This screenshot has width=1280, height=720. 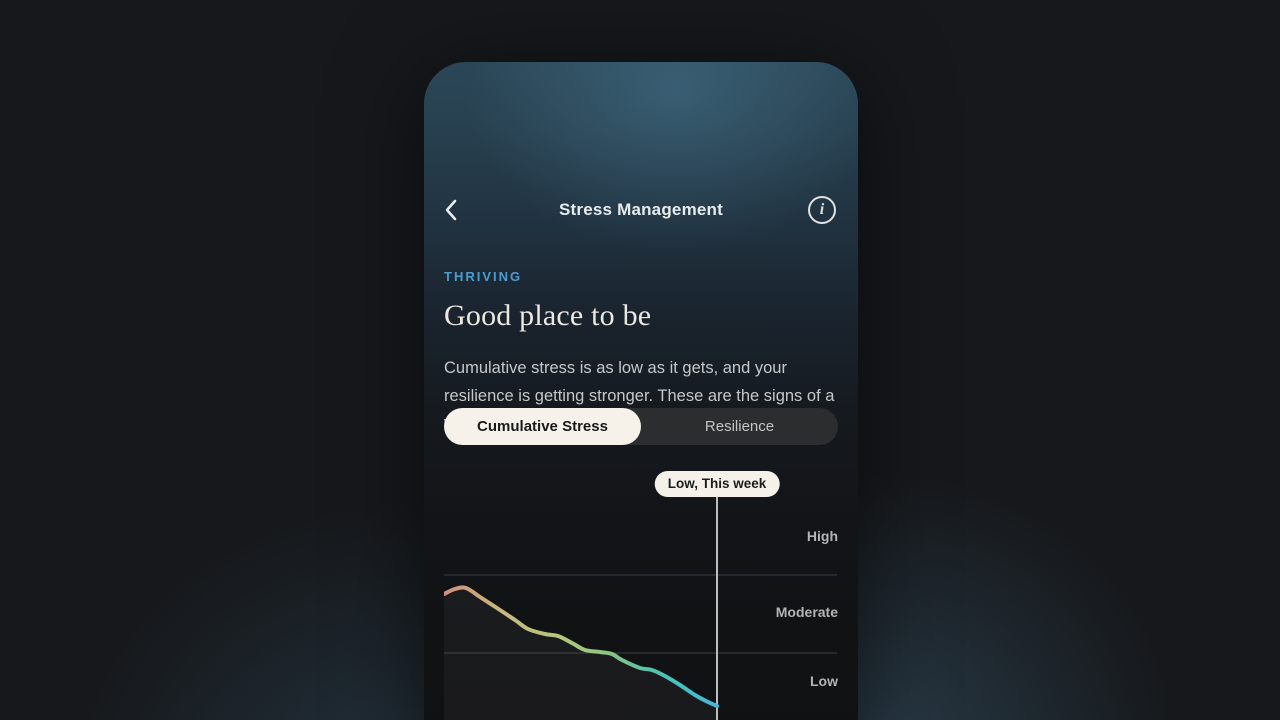 What do you see at coordinates (542, 426) in the screenshot?
I see `tab-cumulative-stress: Cumulative Stress` at bounding box center [542, 426].